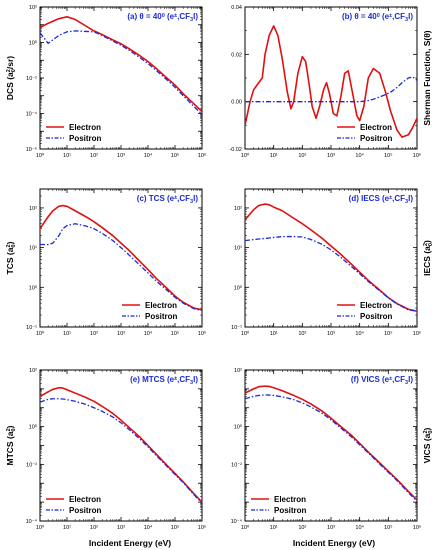  What do you see at coordinates (236, 55) in the screenshot?
I see `y-tick-label: 0.02` at bounding box center [236, 55].